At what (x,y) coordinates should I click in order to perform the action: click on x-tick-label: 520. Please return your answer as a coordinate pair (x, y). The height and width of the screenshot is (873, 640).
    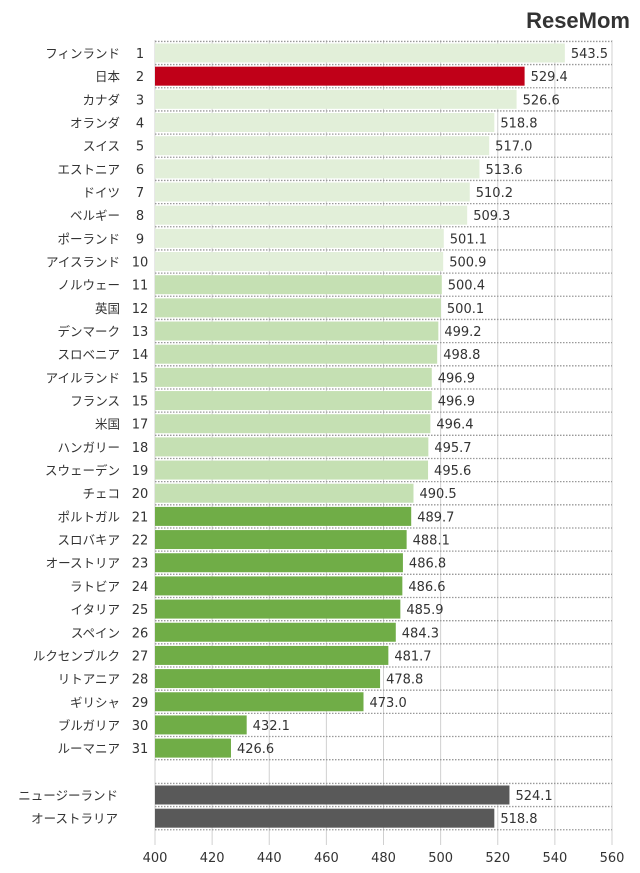
    Looking at the image, I should click on (497, 858).